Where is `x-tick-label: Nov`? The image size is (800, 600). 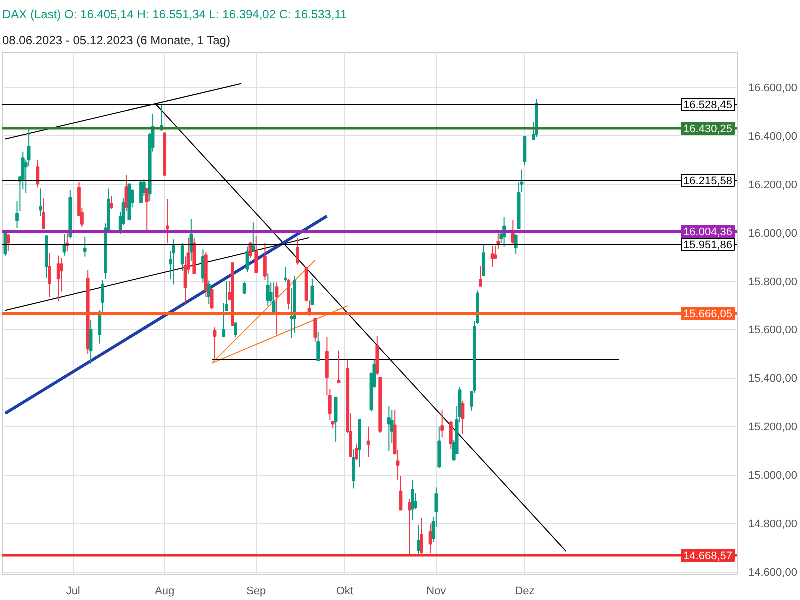
x-tick-label: Nov is located at coordinates (436, 592).